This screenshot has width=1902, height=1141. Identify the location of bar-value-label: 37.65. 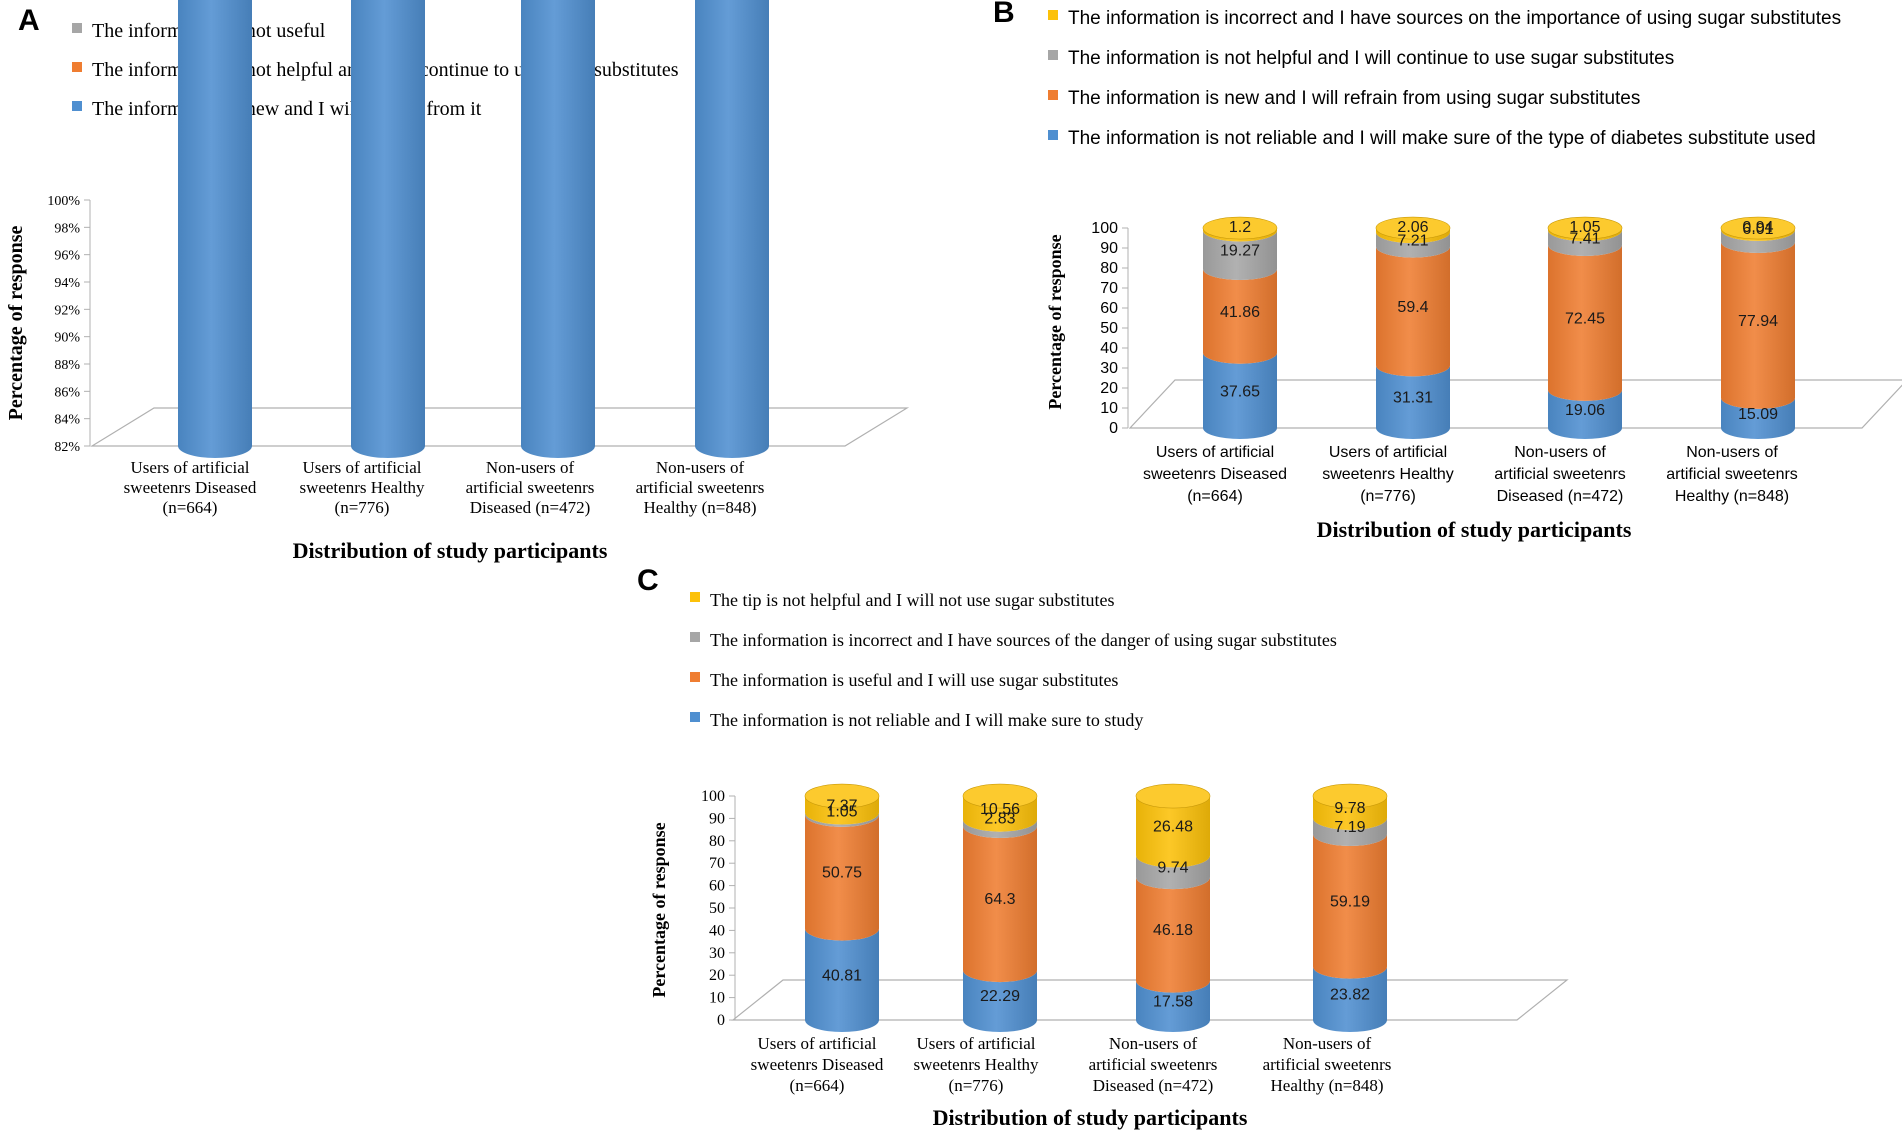
(1240, 391).